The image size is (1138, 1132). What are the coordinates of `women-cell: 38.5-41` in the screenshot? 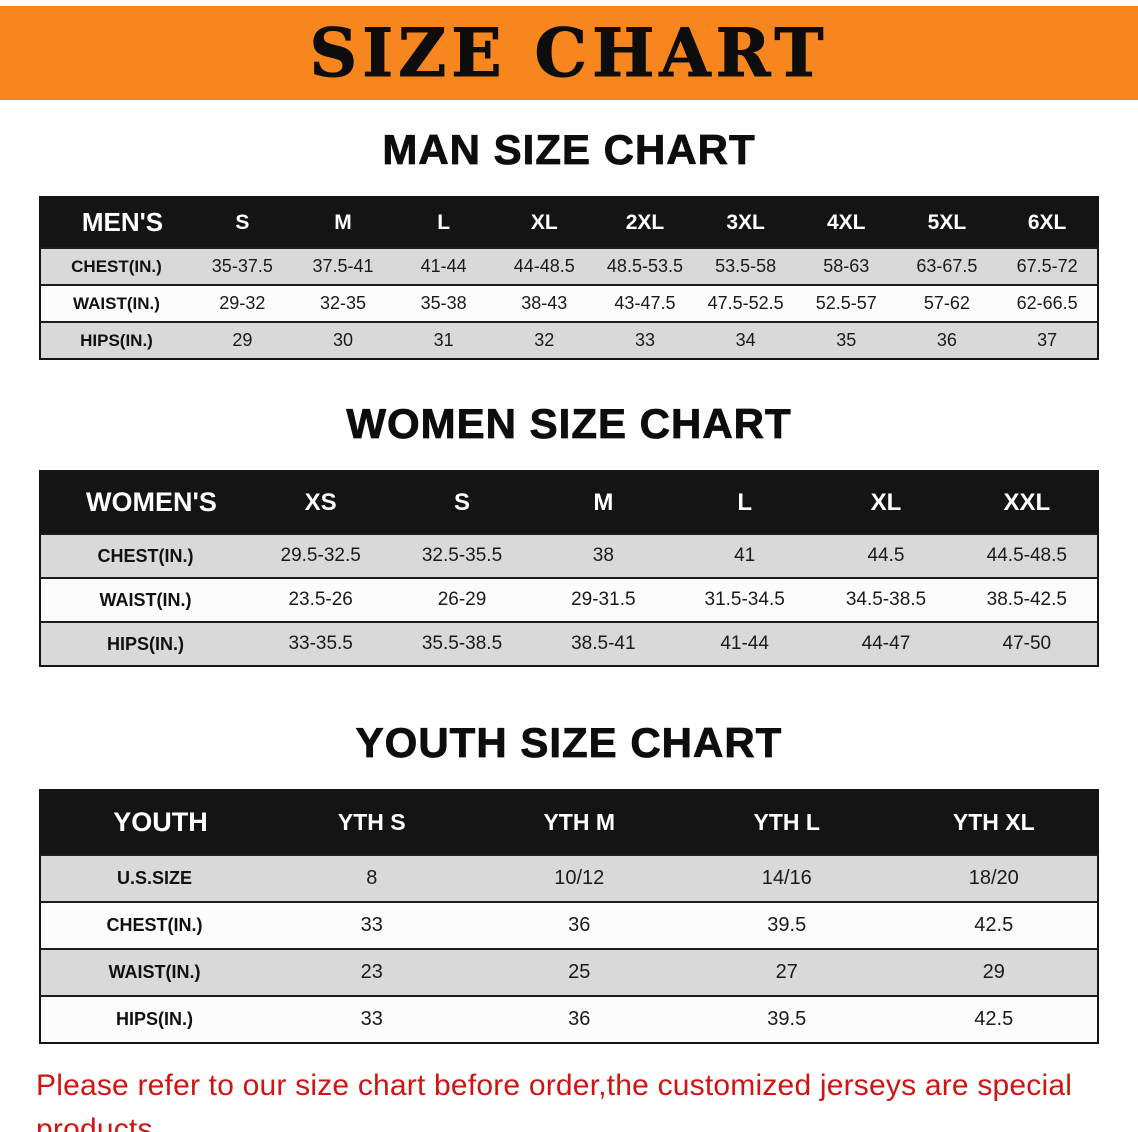 It's located at (603, 643).